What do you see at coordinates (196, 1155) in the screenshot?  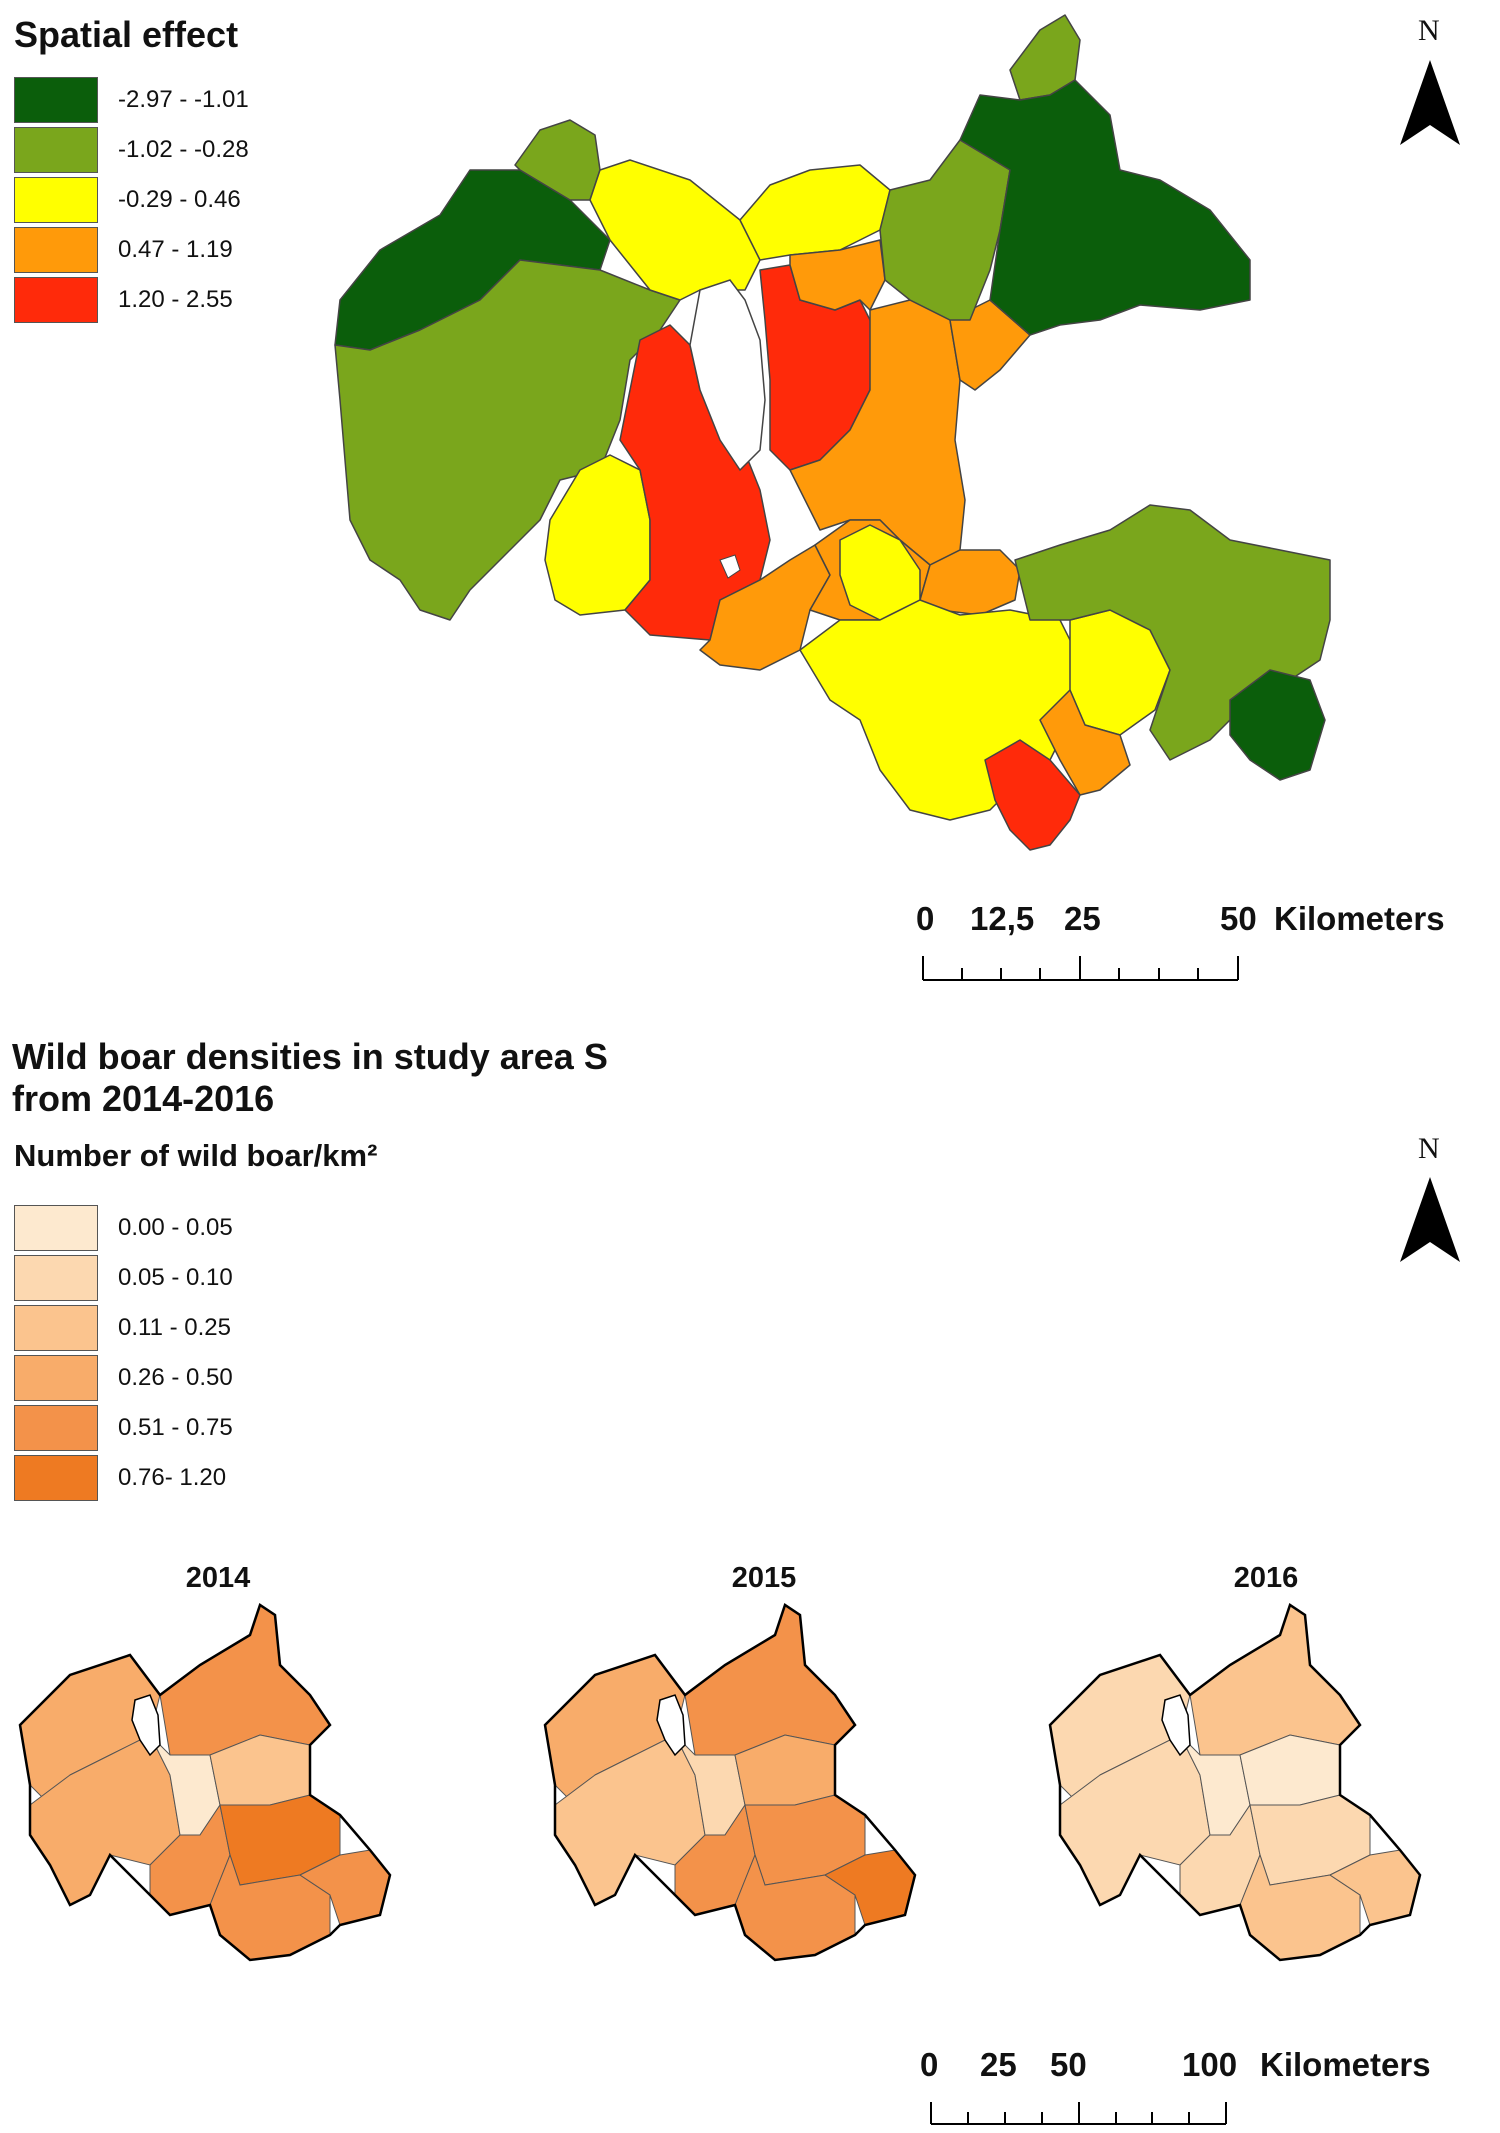 I see `densities-legend-title: Number of wild boar/km²` at bounding box center [196, 1155].